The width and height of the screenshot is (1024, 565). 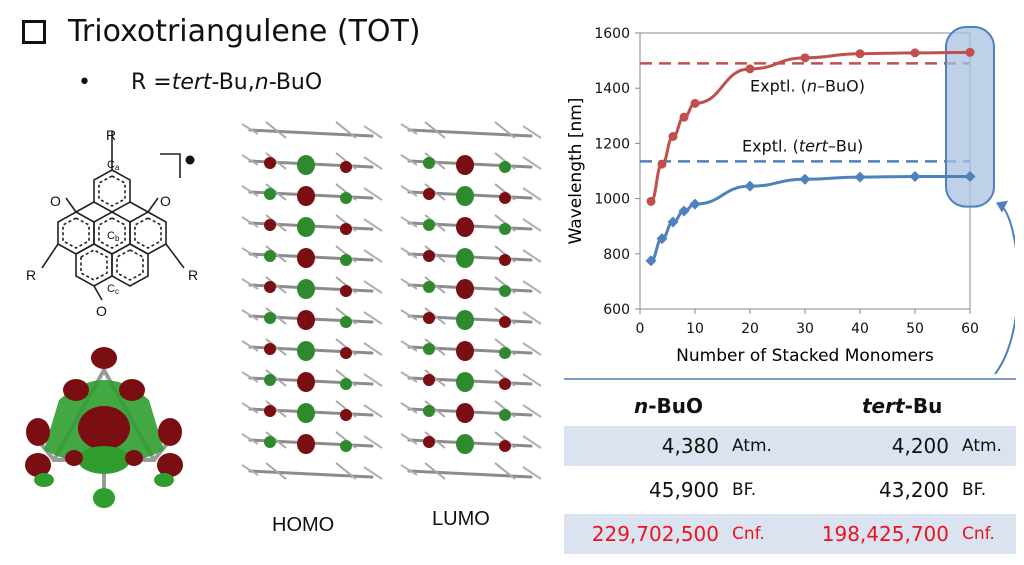 What do you see at coordinates (841, 85) in the screenshot?
I see `ref-label-suffix: –BuO)` at bounding box center [841, 85].